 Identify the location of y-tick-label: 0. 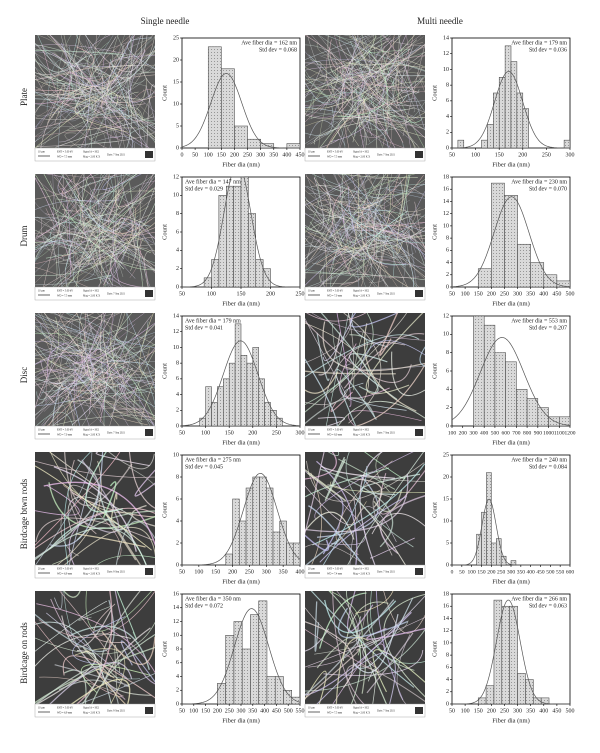
(177, 704).